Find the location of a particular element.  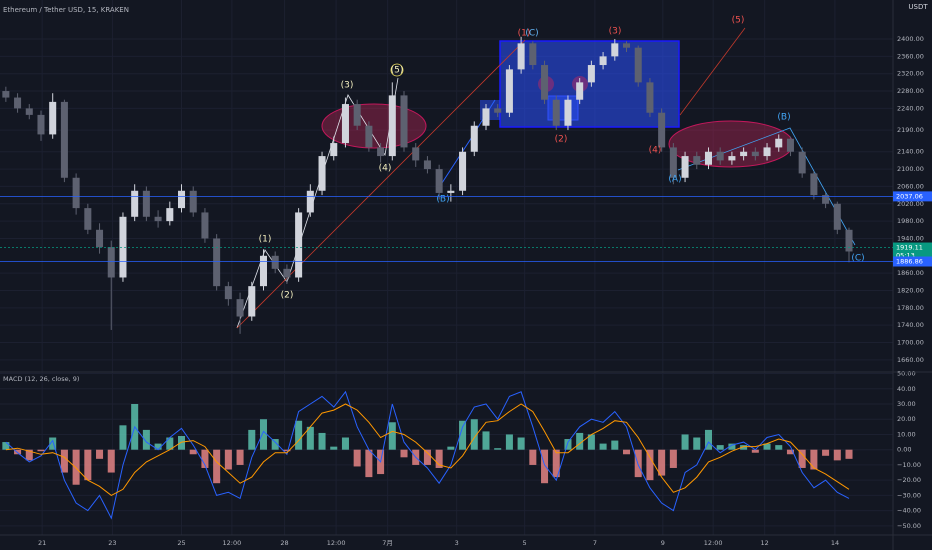

y-tick-label: 2400.00 is located at coordinates (910, 39).